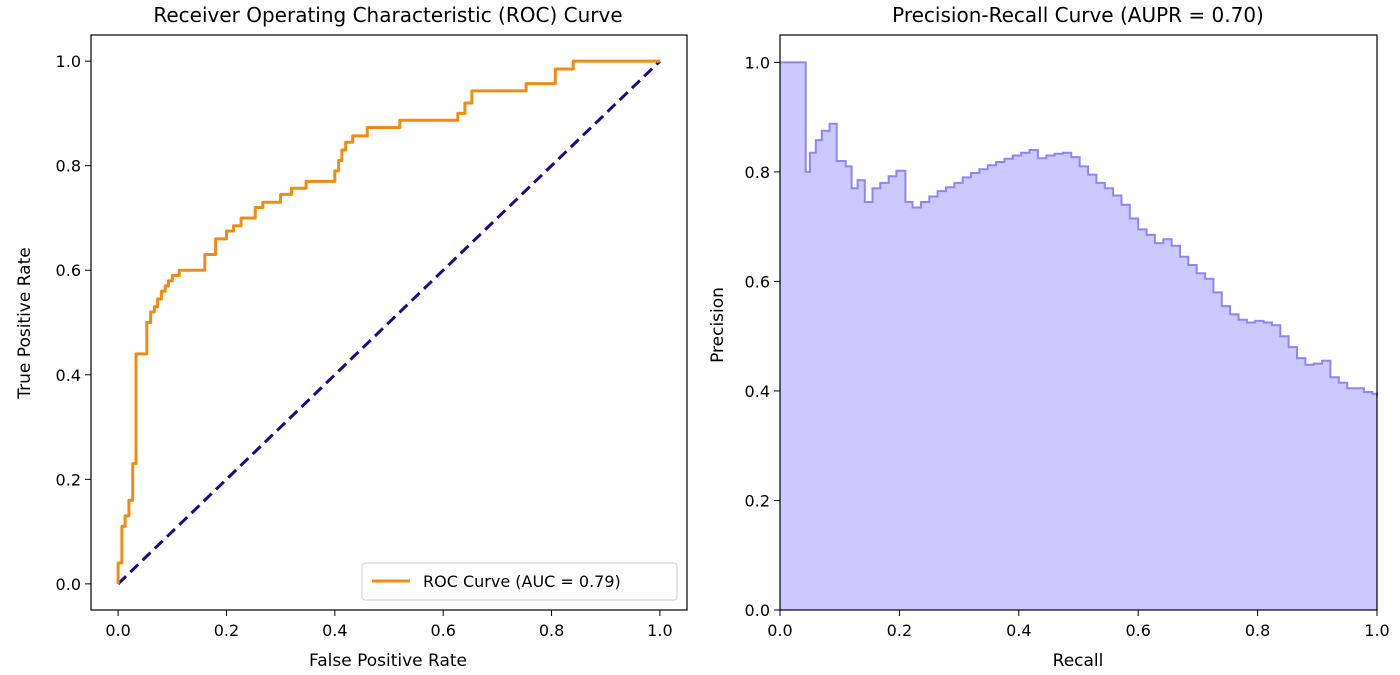  I want to click on roc-legend-box, so click(519, 581).